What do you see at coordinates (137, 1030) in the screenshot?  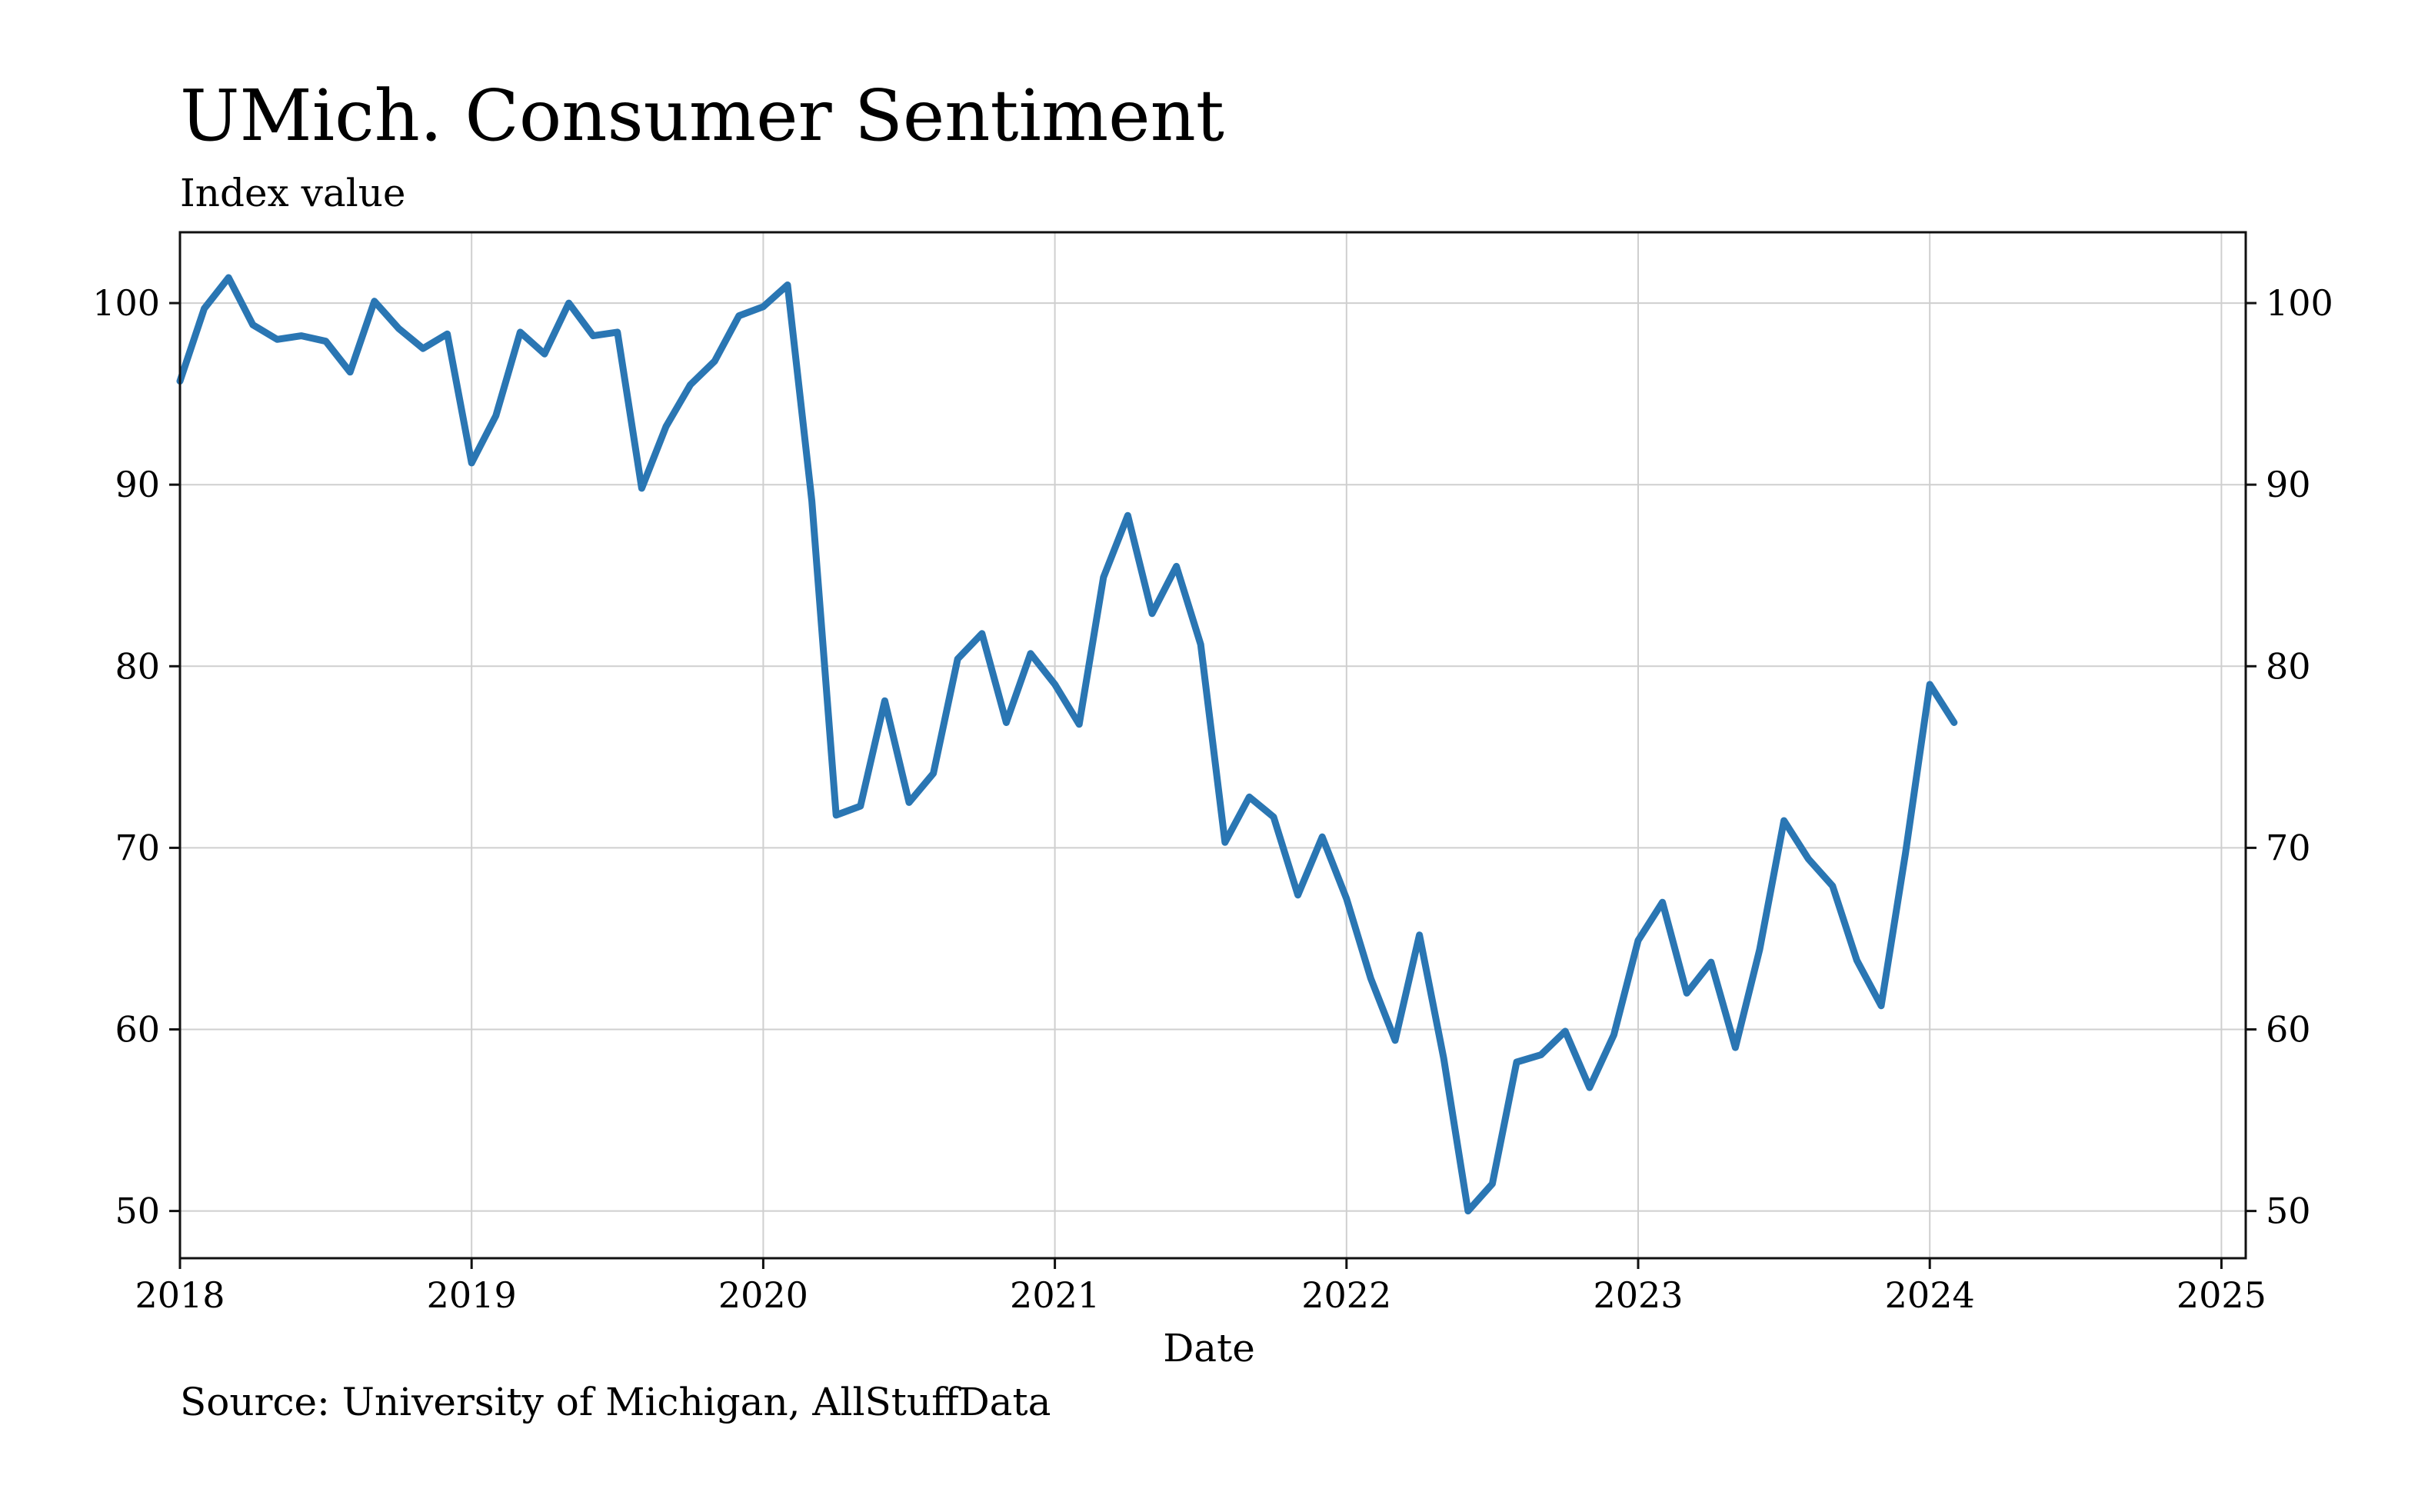 I see `y-tick-label-left: 60` at bounding box center [137, 1030].